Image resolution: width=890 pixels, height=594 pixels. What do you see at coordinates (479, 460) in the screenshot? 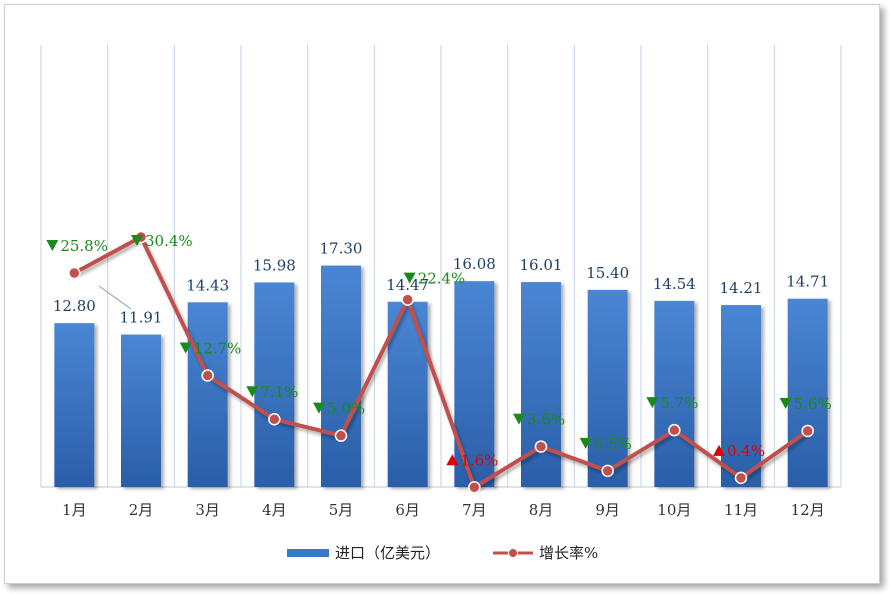
I see `growth-value-label: 1.6%` at bounding box center [479, 460].